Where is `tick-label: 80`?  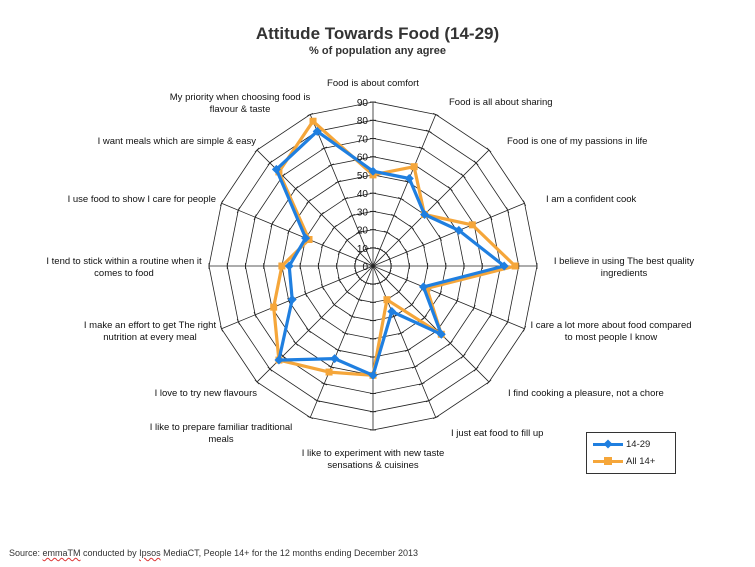
tick-label: 80 is located at coordinates (363, 121).